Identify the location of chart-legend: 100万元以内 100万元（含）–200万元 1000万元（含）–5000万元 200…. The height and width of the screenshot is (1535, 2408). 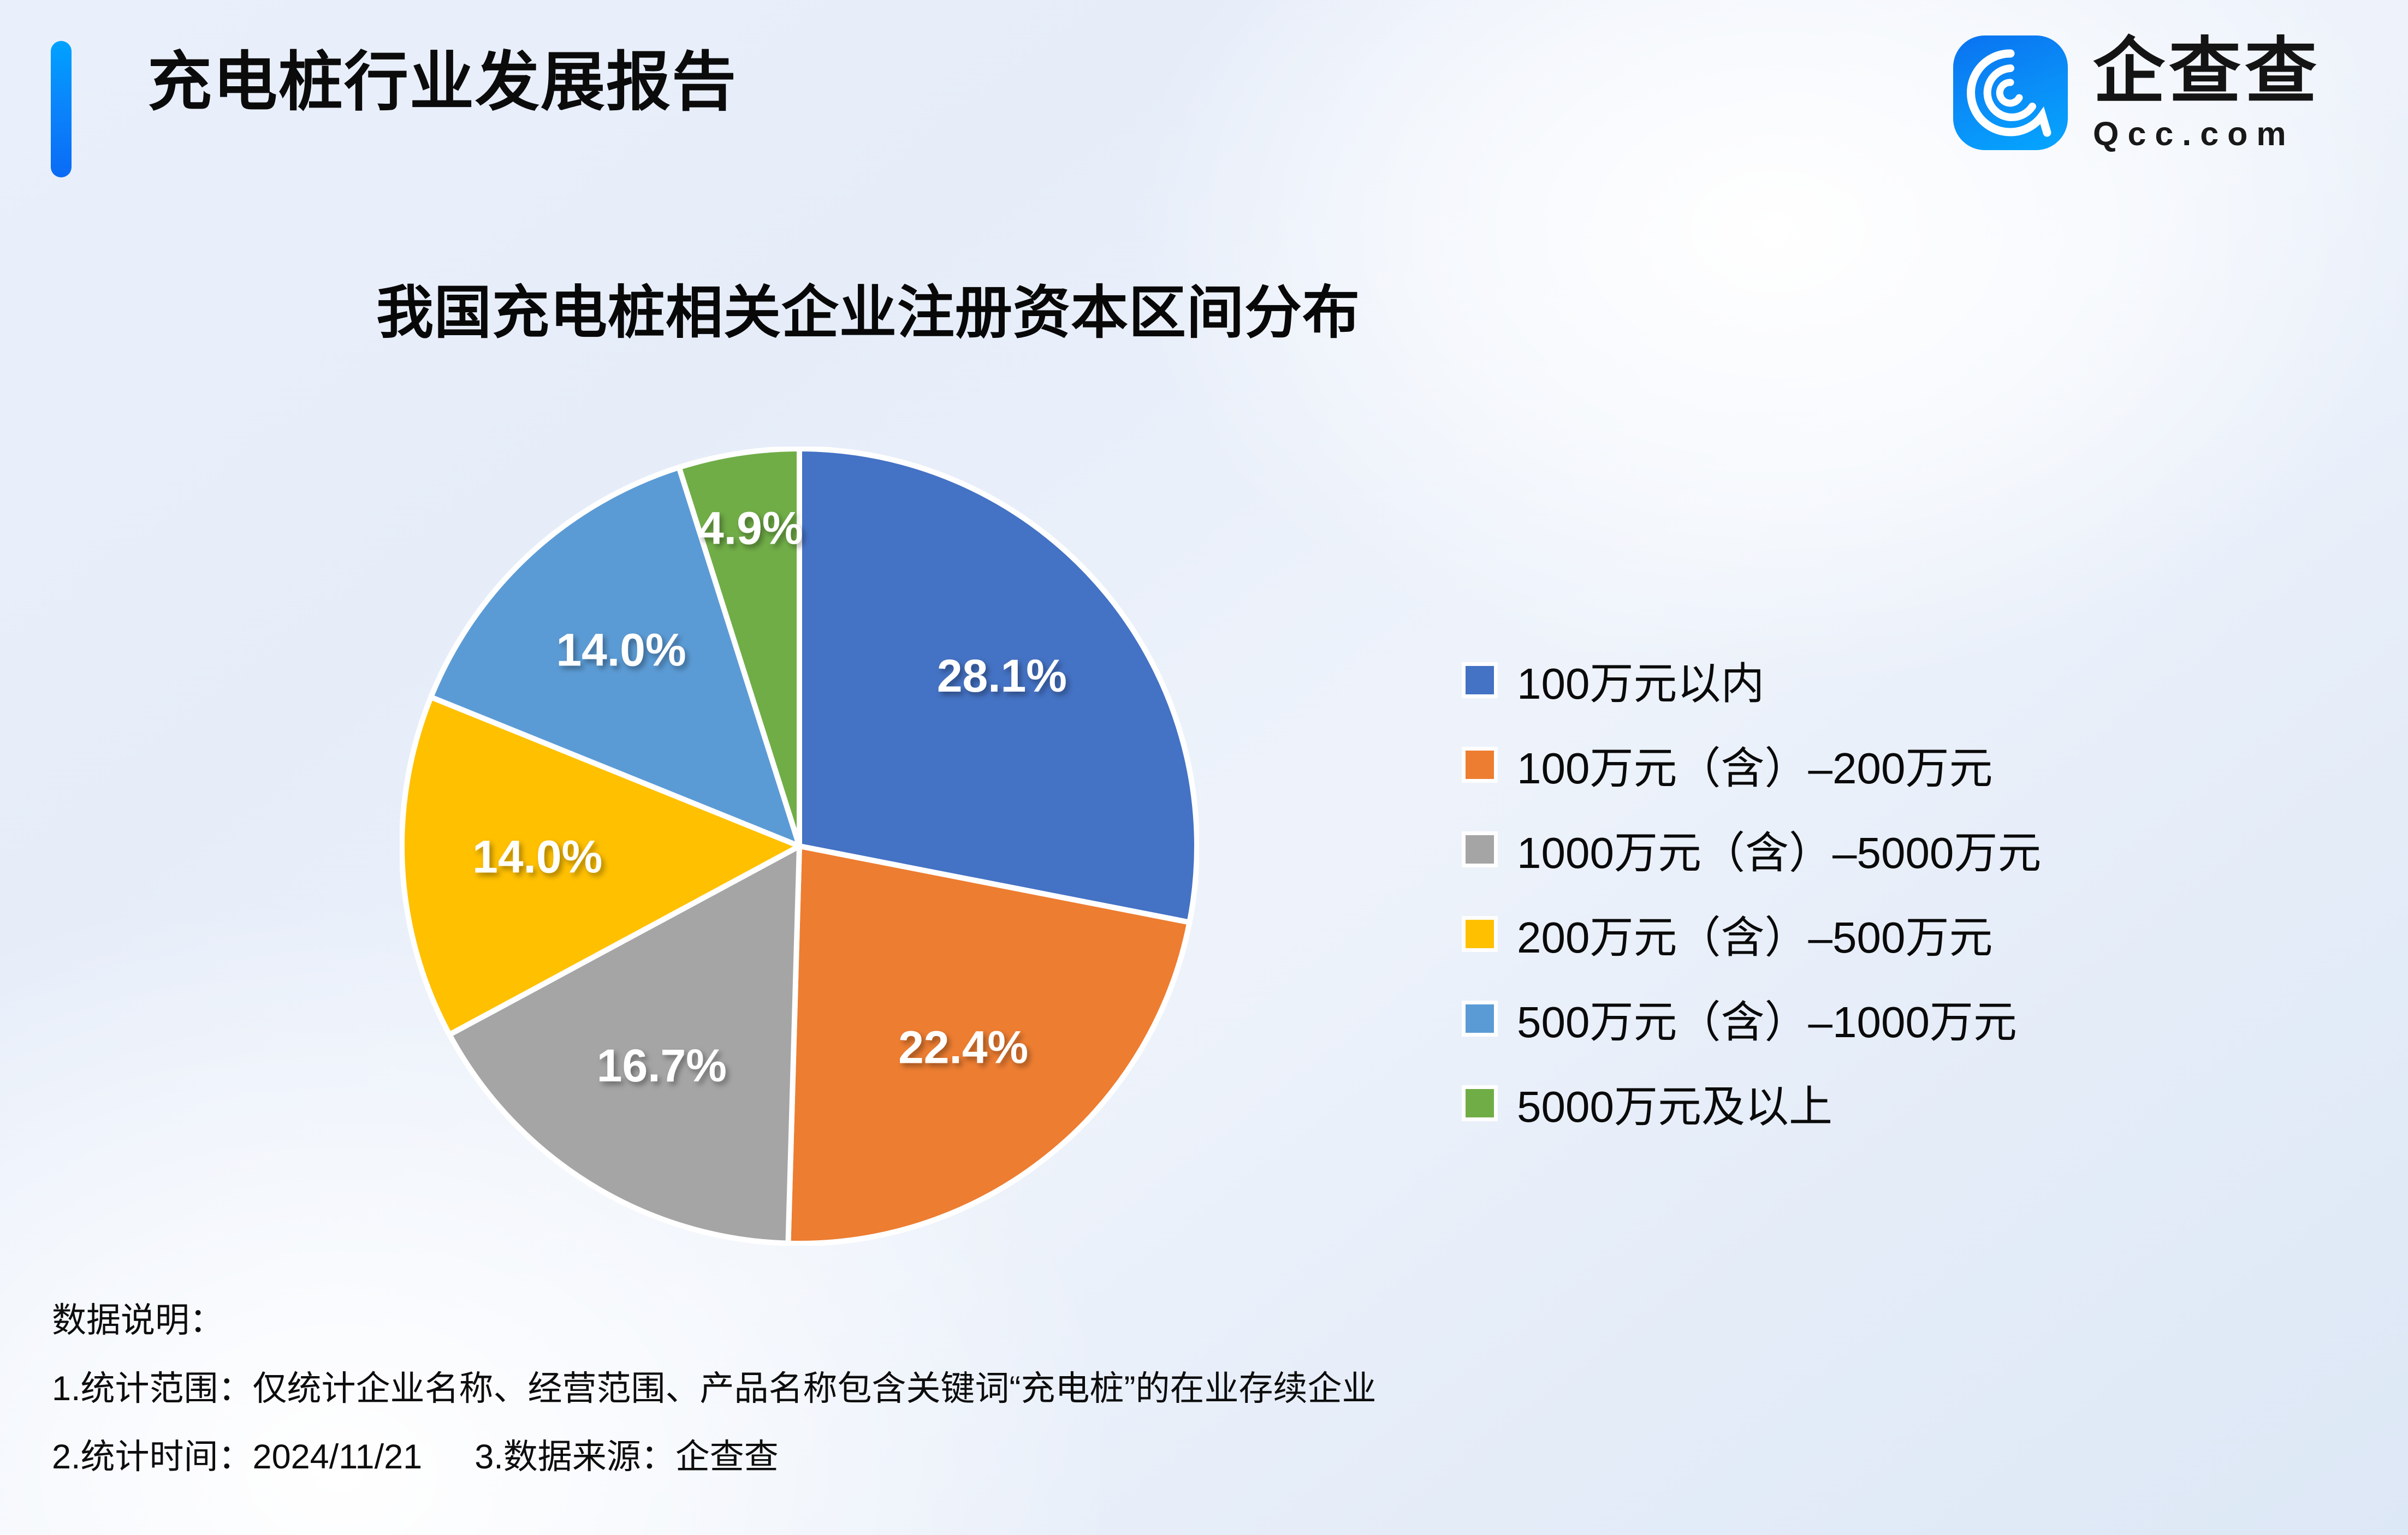
(1753, 891).